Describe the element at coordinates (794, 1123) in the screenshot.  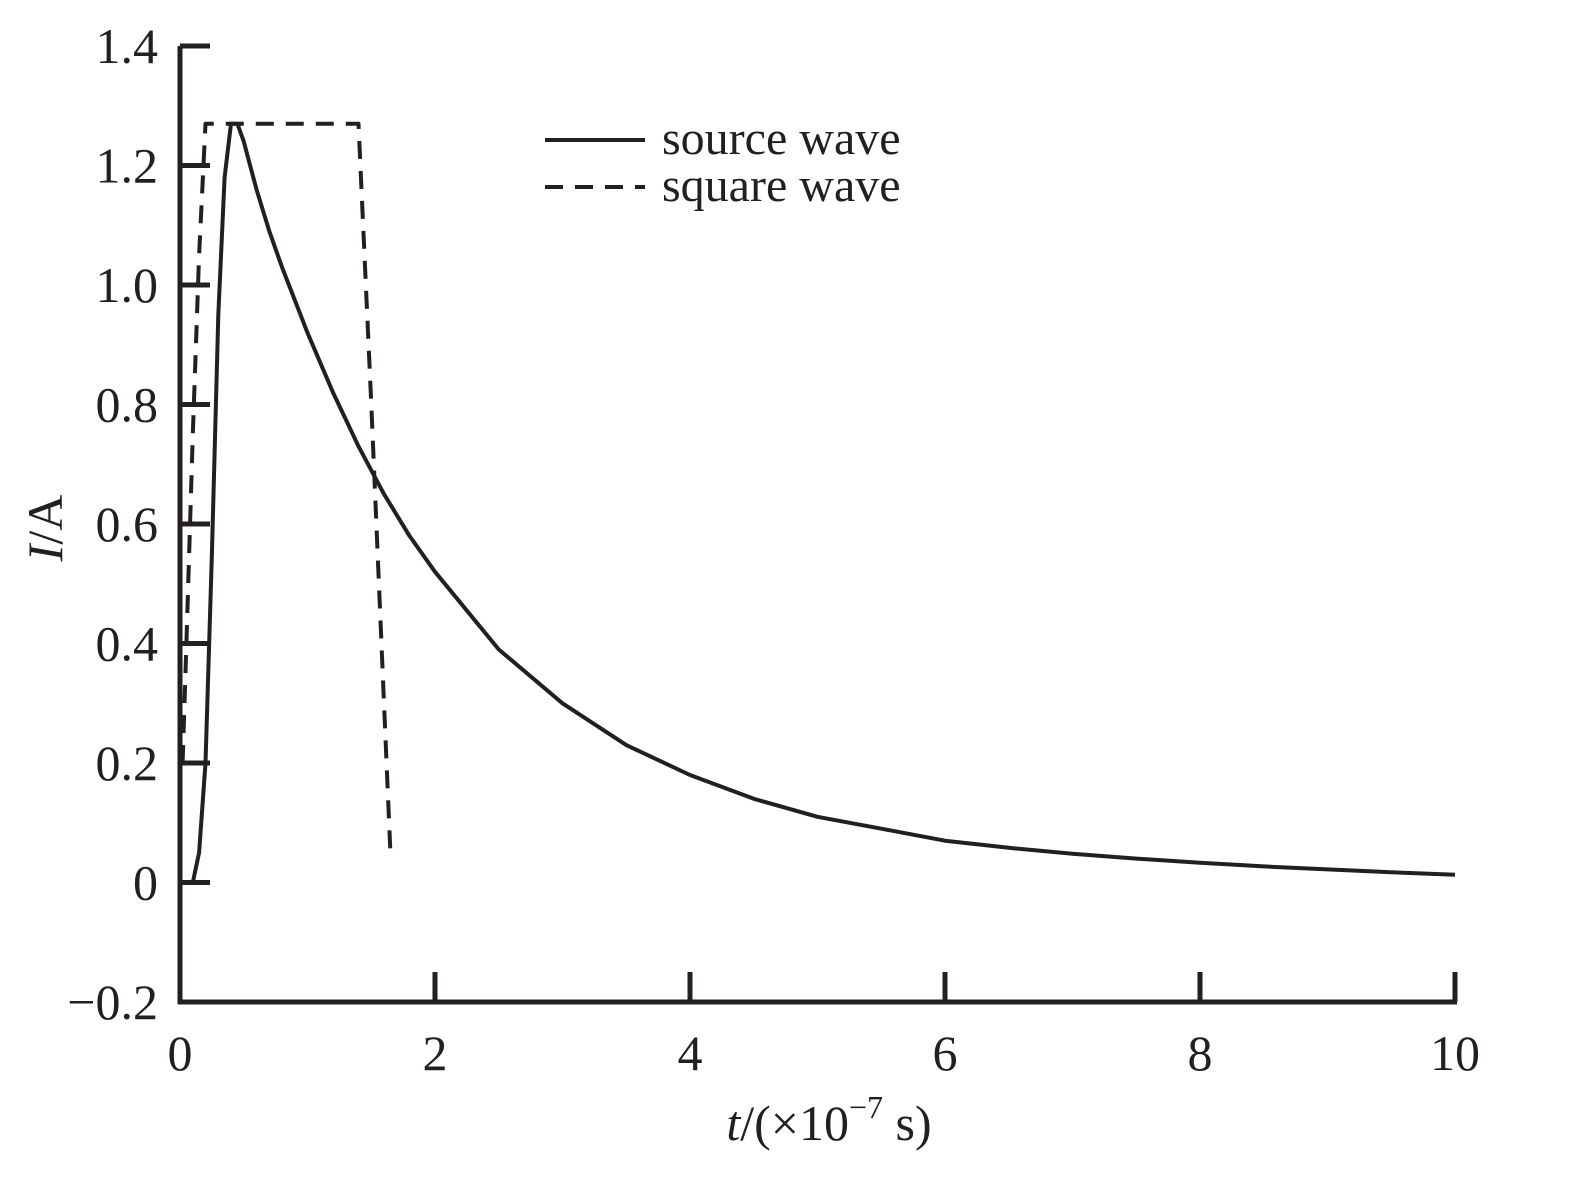
I see `x-axis-title-prefix: /(×10` at that location.